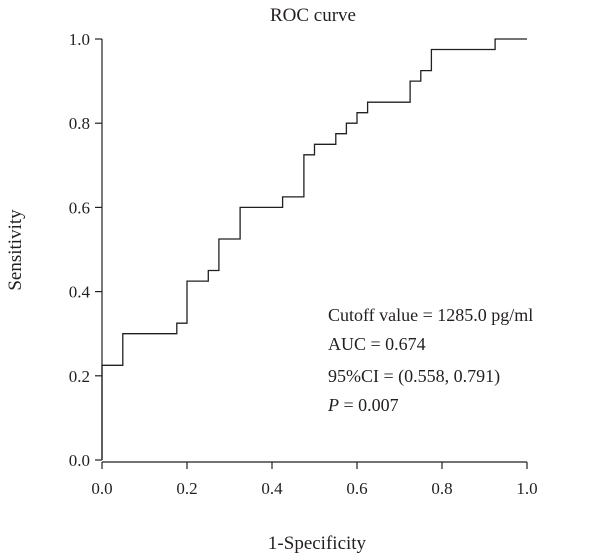 Image resolution: width=600 pixels, height=557 pixels. What do you see at coordinates (79, 207) in the screenshot?
I see `y-tick-label: 0.6` at bounding box center [79, 207].